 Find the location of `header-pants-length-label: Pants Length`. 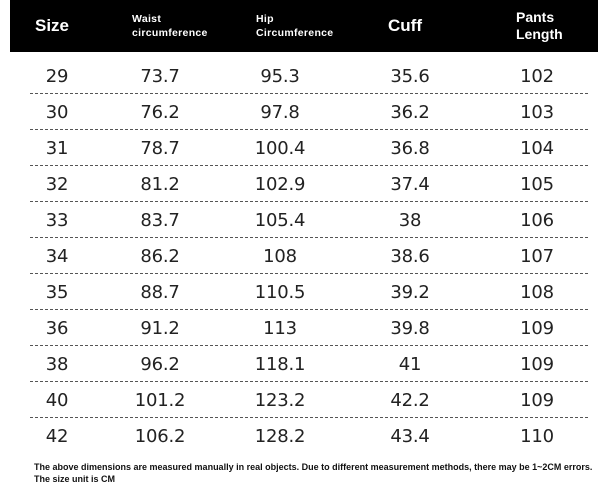

header-pants-length-label: Pants Length is located at coordinates (539, 25).